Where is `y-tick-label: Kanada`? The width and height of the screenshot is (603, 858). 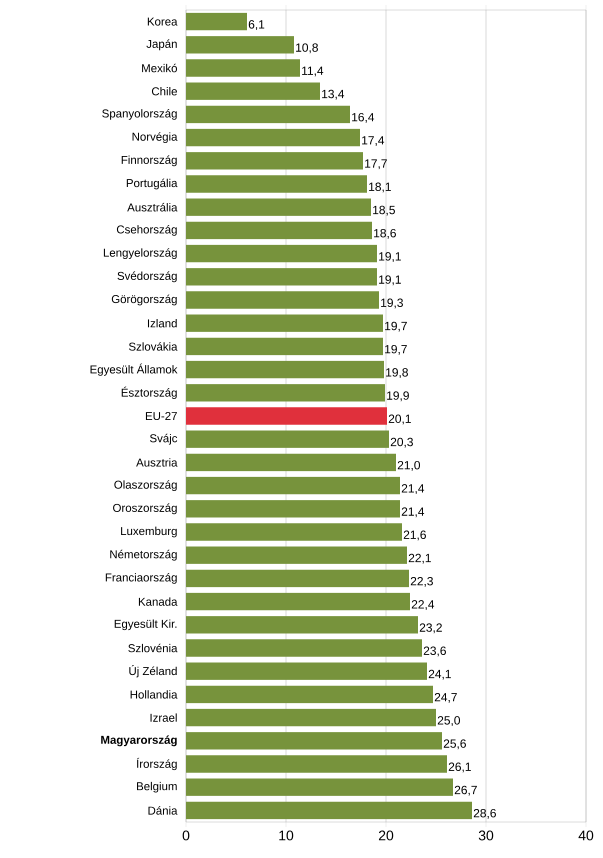
y-tick-label: Kanada is located at coordinates (158, 601).